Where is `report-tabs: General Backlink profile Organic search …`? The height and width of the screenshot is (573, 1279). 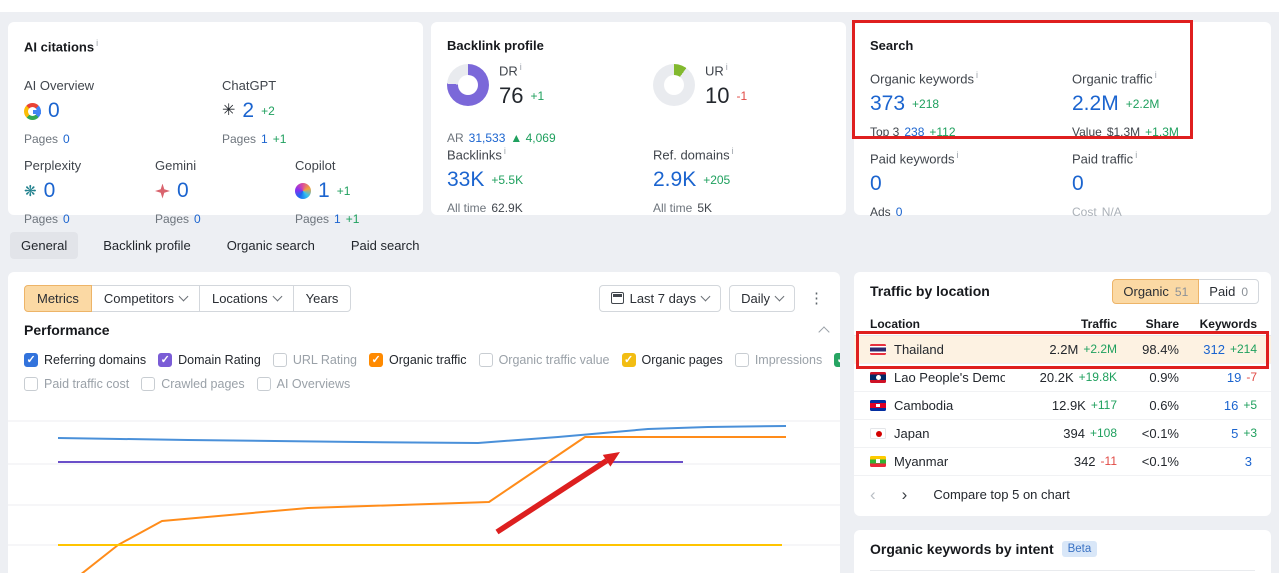
report-tabs: General Backlink profile Organic search … is located at coordinates (220, 245).